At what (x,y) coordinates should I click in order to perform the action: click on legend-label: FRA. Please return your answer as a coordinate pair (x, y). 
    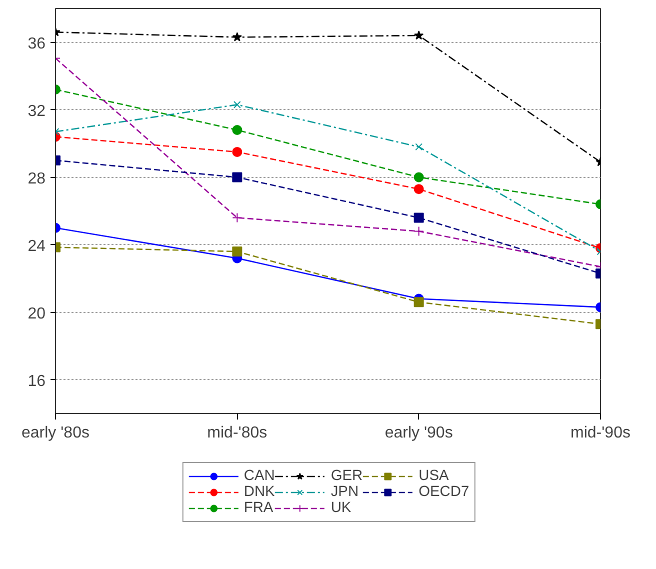
    Looking at the image, I should click on (259, 508).